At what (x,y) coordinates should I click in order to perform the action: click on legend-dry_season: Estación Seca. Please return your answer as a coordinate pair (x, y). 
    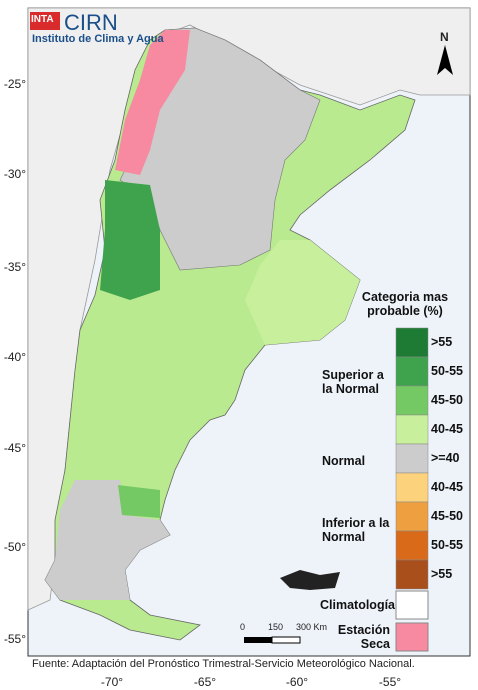
    Looking at the image, I should click on (363, 637).